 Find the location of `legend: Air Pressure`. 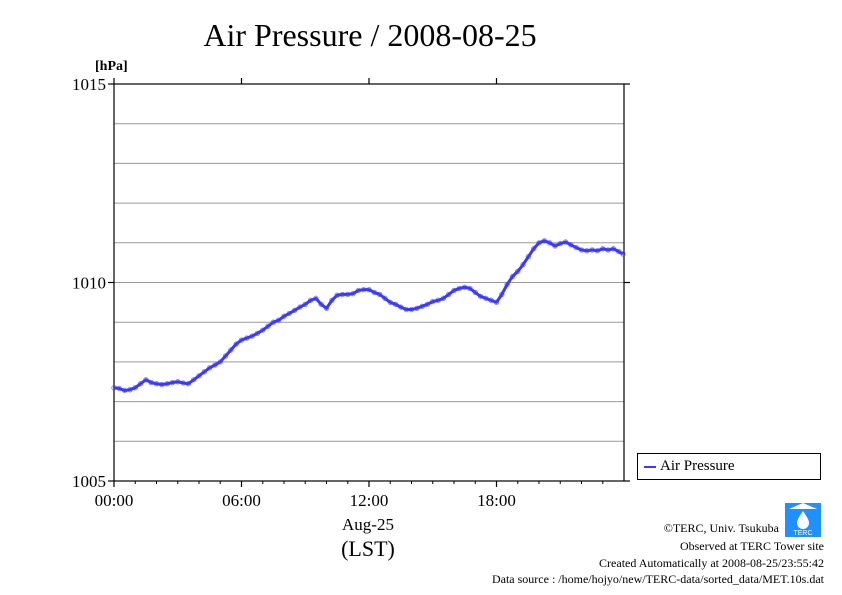

legend: Air Pressure is located at coordinates (729, 466).